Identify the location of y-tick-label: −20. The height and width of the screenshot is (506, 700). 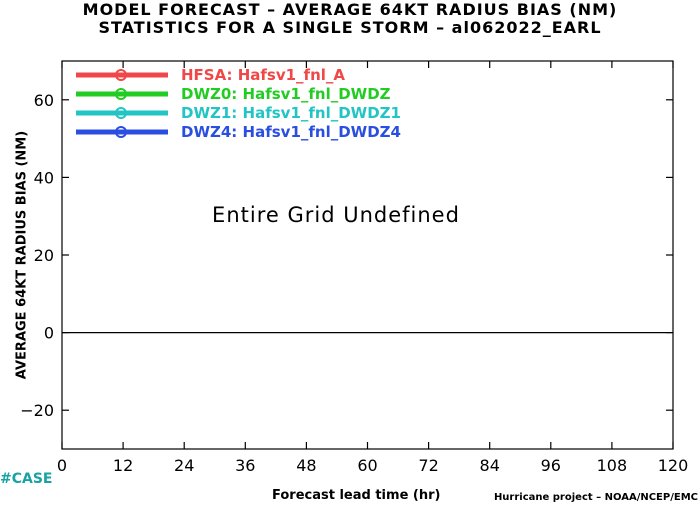
(37, 410).